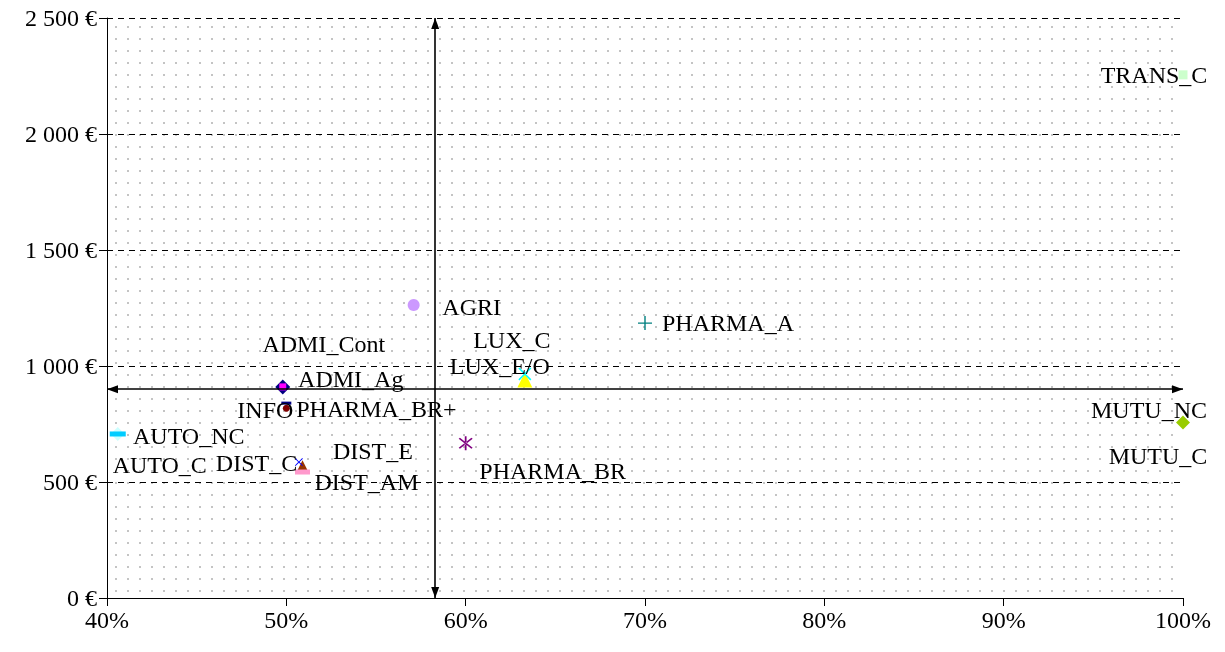 The image size is (1225, 652). I want to click on series-label: ADMI_Cont, so click(324, 343).